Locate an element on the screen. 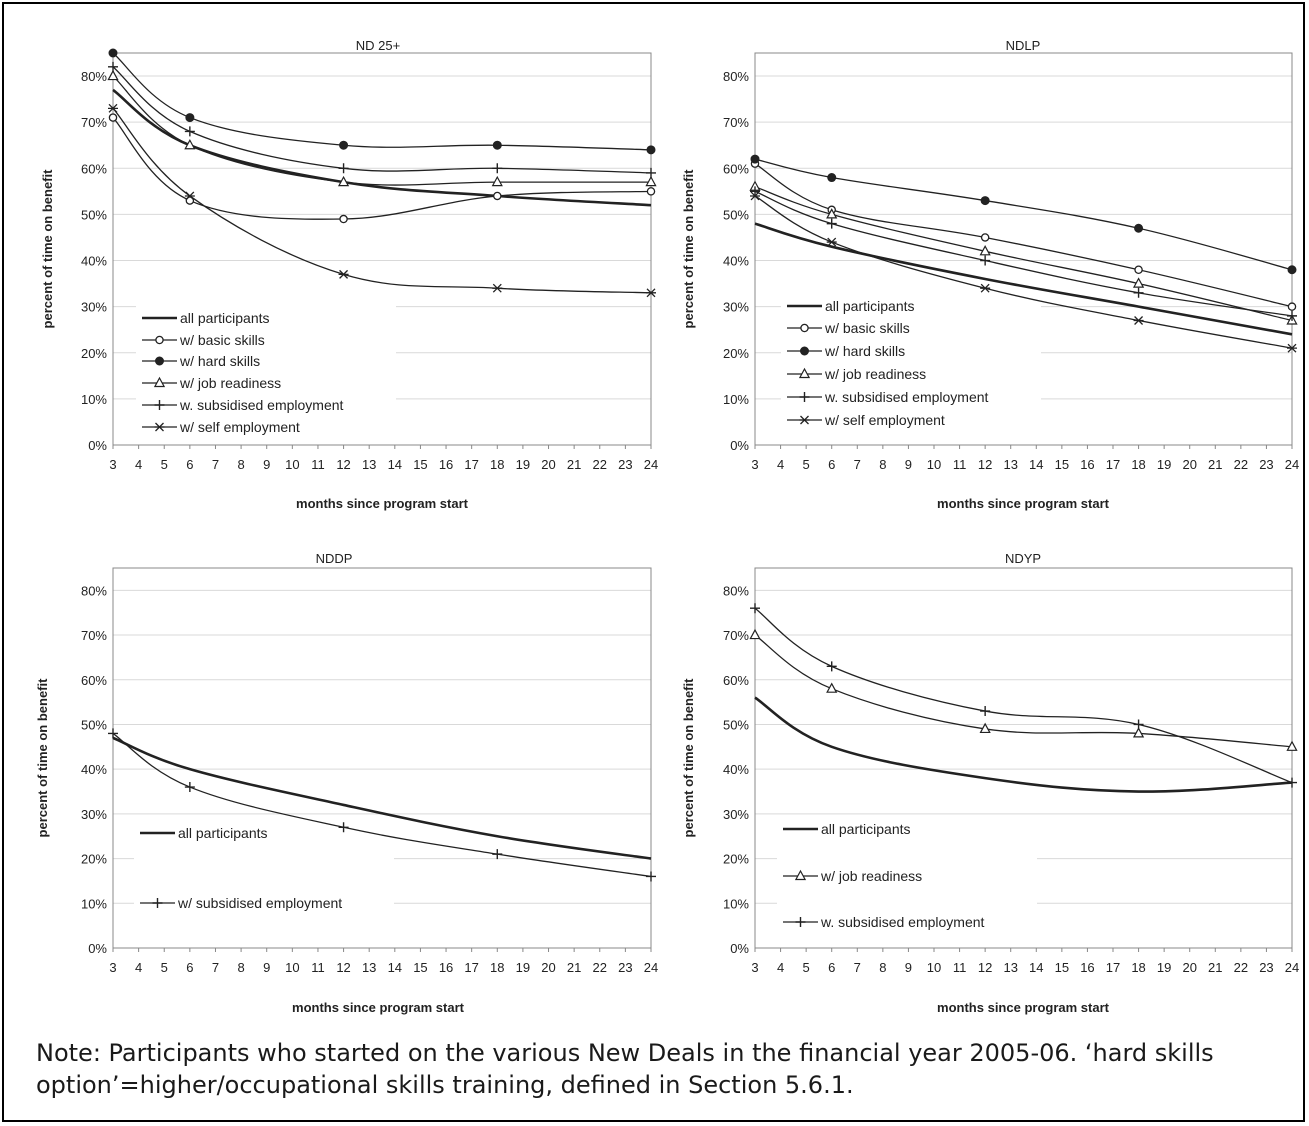  y-tick-label: 80% is located at coordinates (94, 590).